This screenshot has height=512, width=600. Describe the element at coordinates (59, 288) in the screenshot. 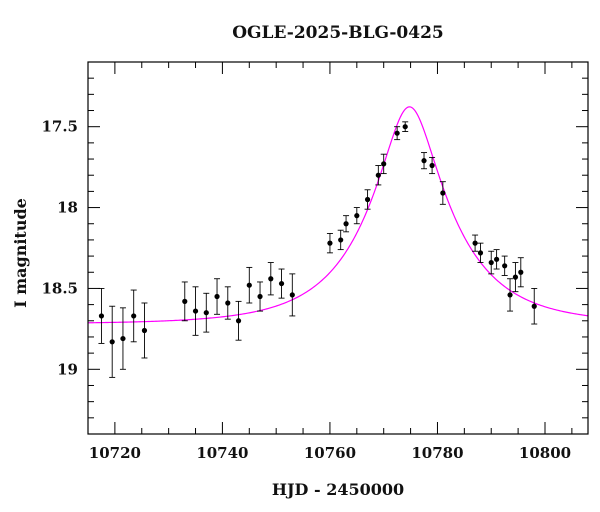

I see `y-tick-label: 18.5` at that location.